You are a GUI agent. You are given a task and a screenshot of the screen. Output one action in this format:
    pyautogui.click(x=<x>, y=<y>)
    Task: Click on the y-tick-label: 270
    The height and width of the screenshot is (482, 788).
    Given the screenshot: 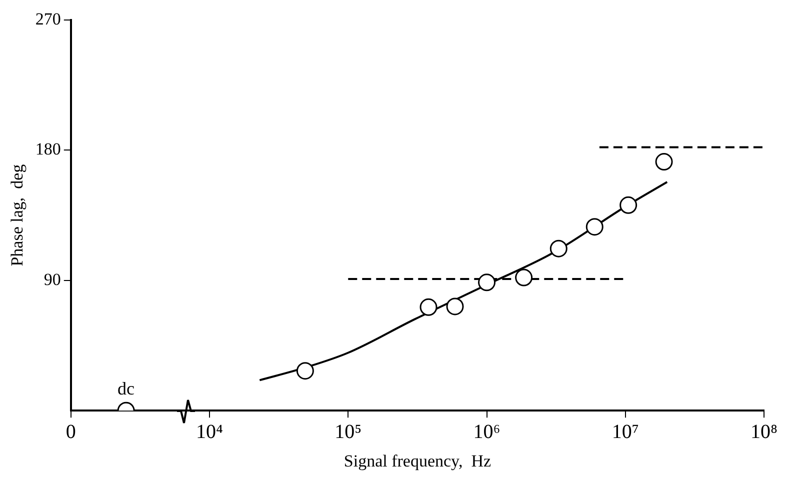 What is the action you would take?
    pyautogui.click(x=48, y=18)
    